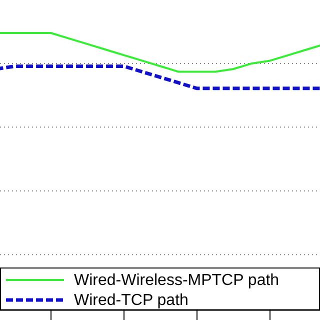 The height and width of the screenshot is (320, 320). Describe the element at coordinates (131, 300) in the screenshot. I see `legend-label: Wired-TCP path` at that location.